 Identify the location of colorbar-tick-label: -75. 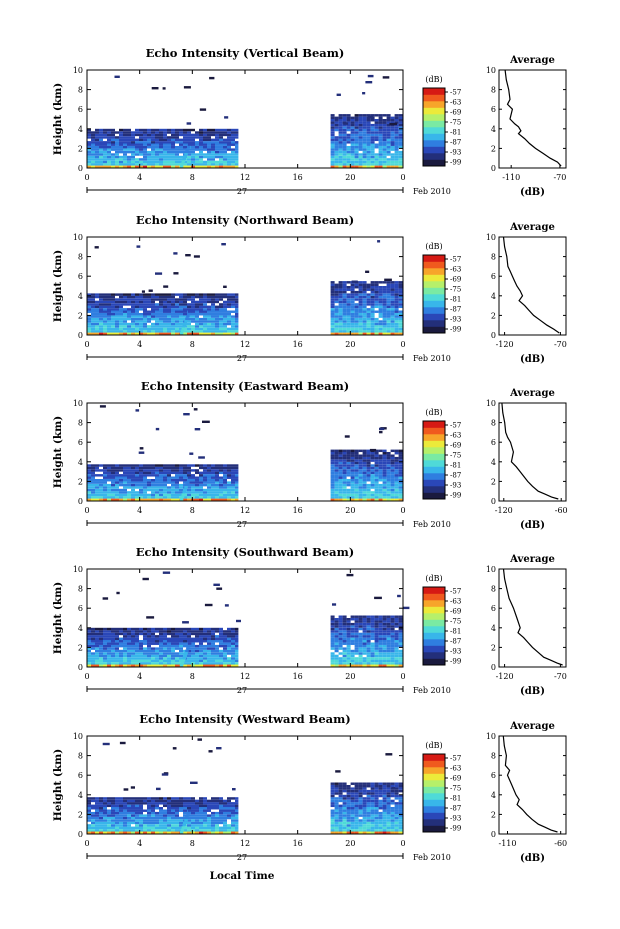
(455, 622).